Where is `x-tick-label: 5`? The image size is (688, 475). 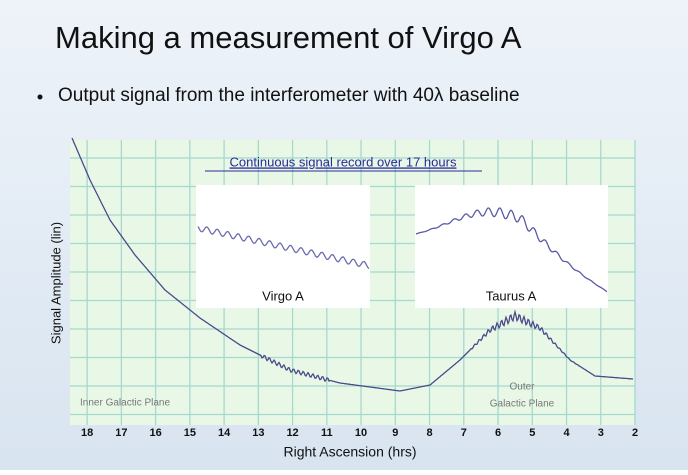
x-tick-label: 5 is located at coordinates (532, 433).